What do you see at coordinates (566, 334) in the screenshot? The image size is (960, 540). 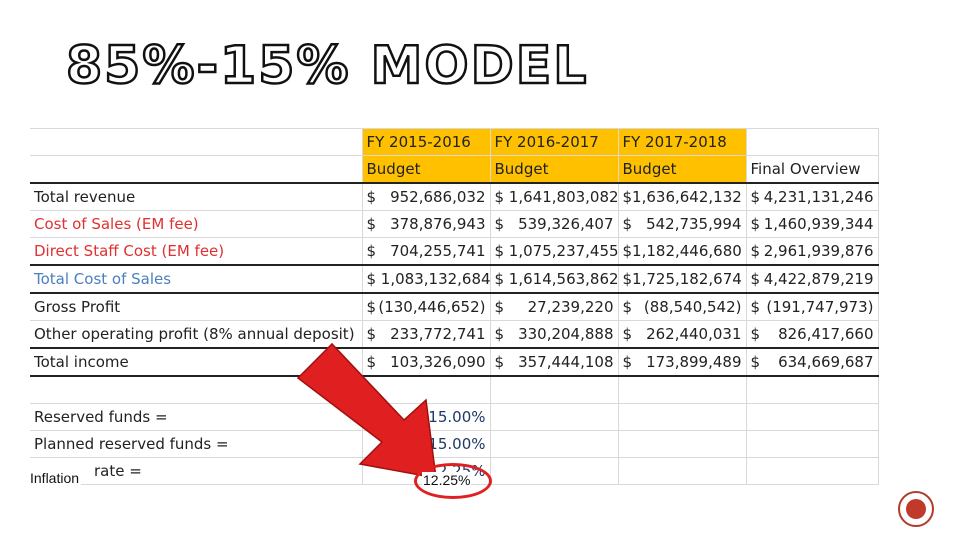 I see `cell-value: 330,204,888` at bounding box center [566, 334].